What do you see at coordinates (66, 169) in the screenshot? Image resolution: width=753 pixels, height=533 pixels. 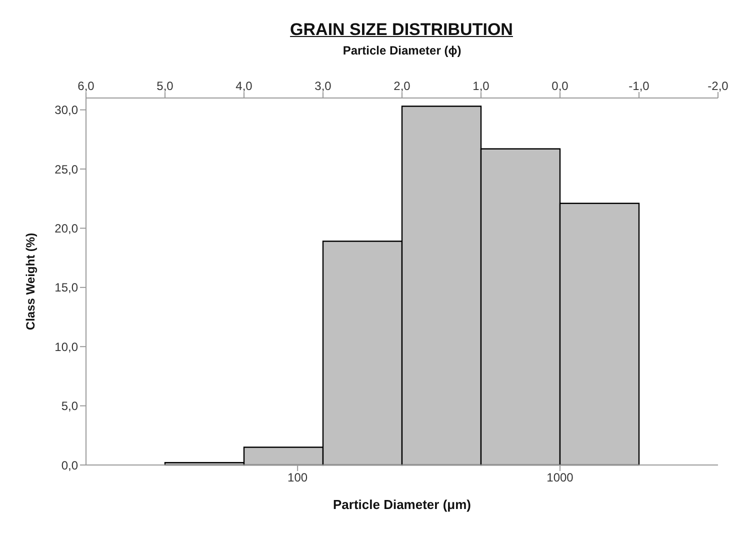 I see `y-tick-label: 25,0` at bounding box center [66, 169].